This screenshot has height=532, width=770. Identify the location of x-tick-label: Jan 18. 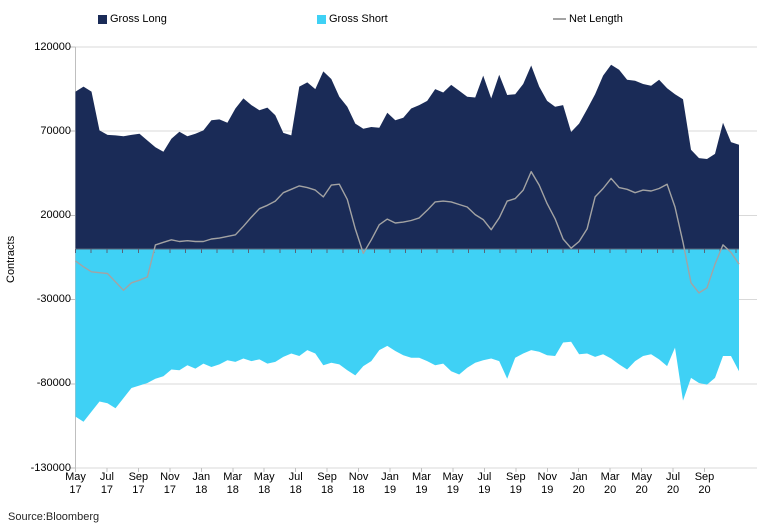
(201, 483).